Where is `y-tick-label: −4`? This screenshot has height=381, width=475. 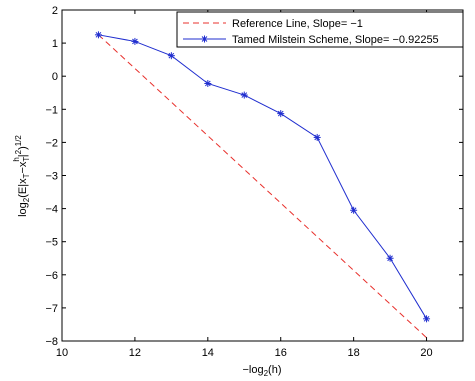 y-tick-label: −4 is located at coordinates (51, 210).